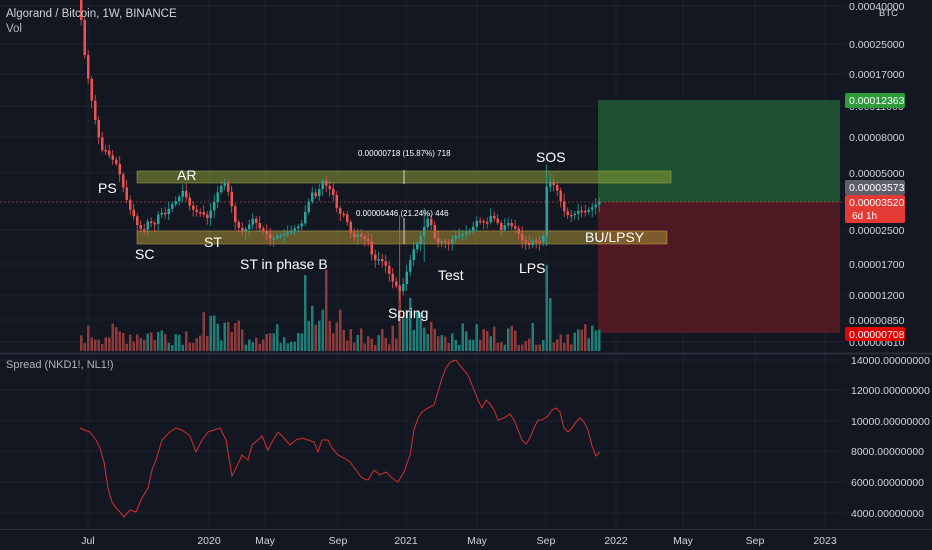 This screenshot has height=550, width=932. I want to click on label-sos: SOS, so click(551, 157).